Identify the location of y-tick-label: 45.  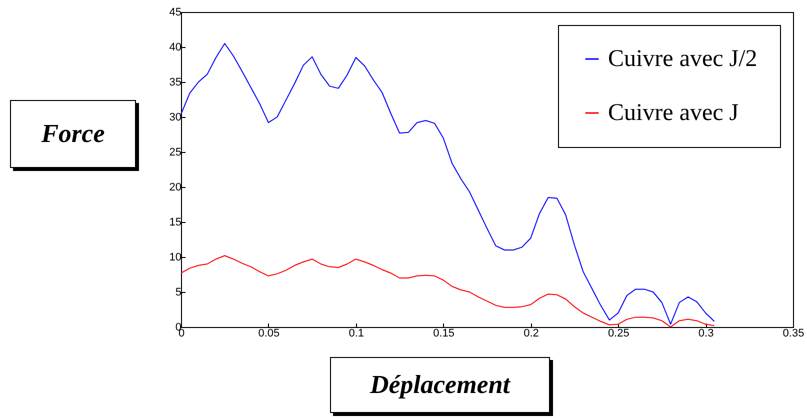
(175, 12).